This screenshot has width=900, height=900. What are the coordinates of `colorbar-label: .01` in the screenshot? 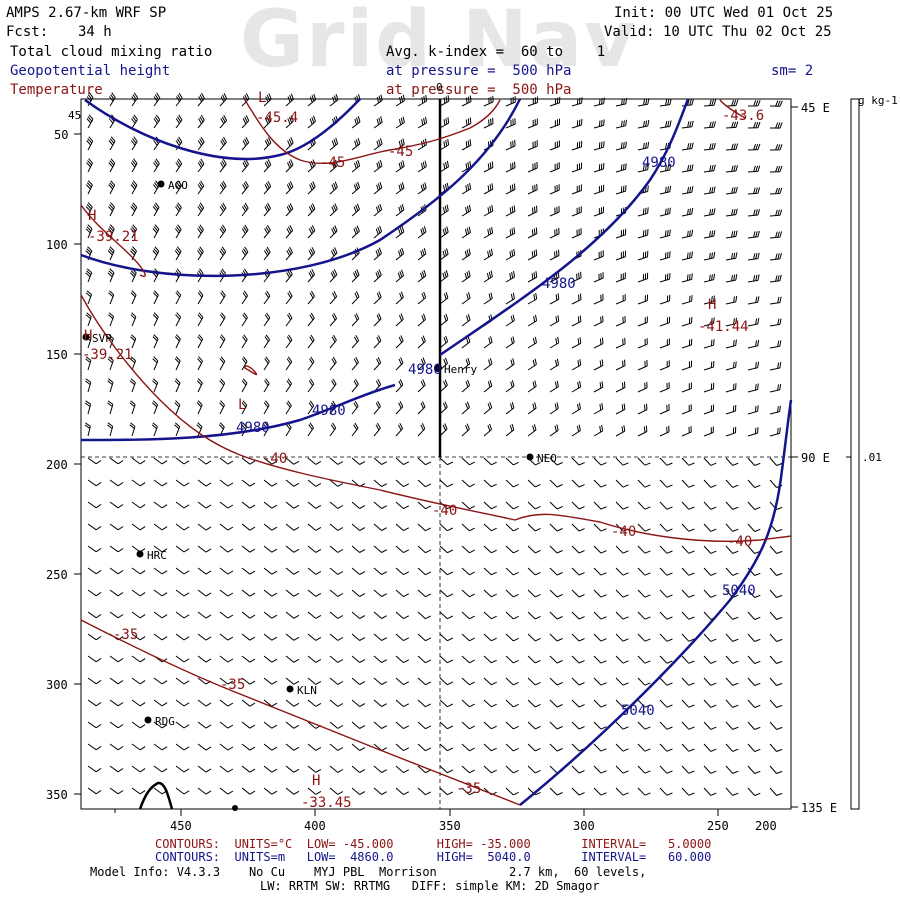 It's located at (872, 457).